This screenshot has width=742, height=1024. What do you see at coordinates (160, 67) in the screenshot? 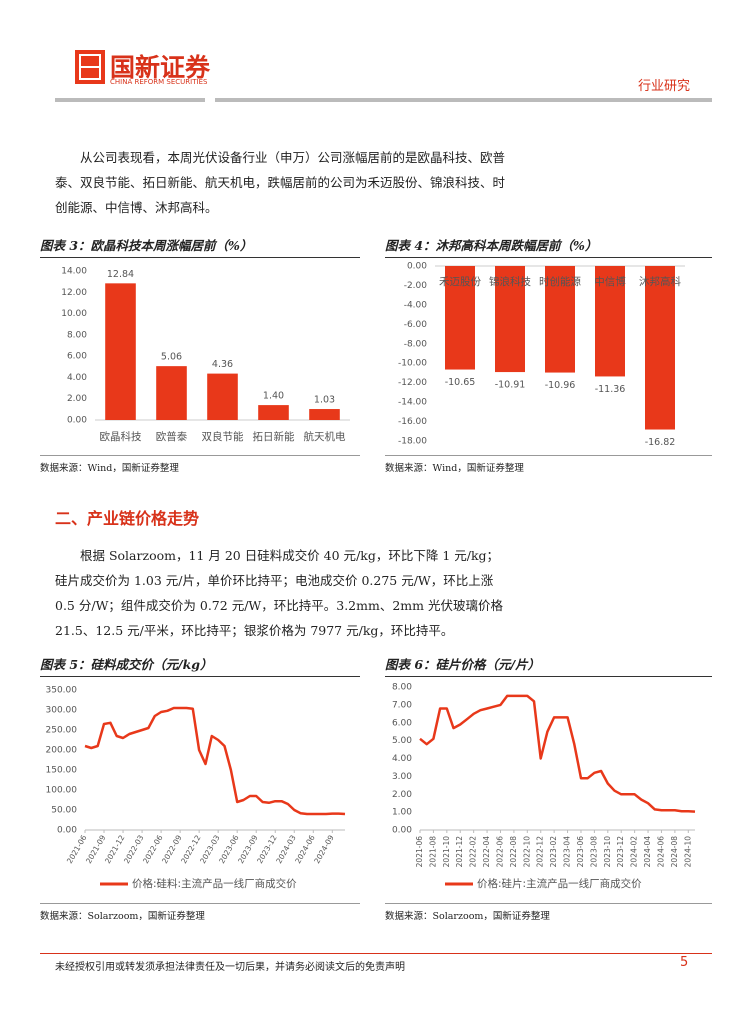
I see `logo-text: 国新证券` at bounding box center [160, 67].